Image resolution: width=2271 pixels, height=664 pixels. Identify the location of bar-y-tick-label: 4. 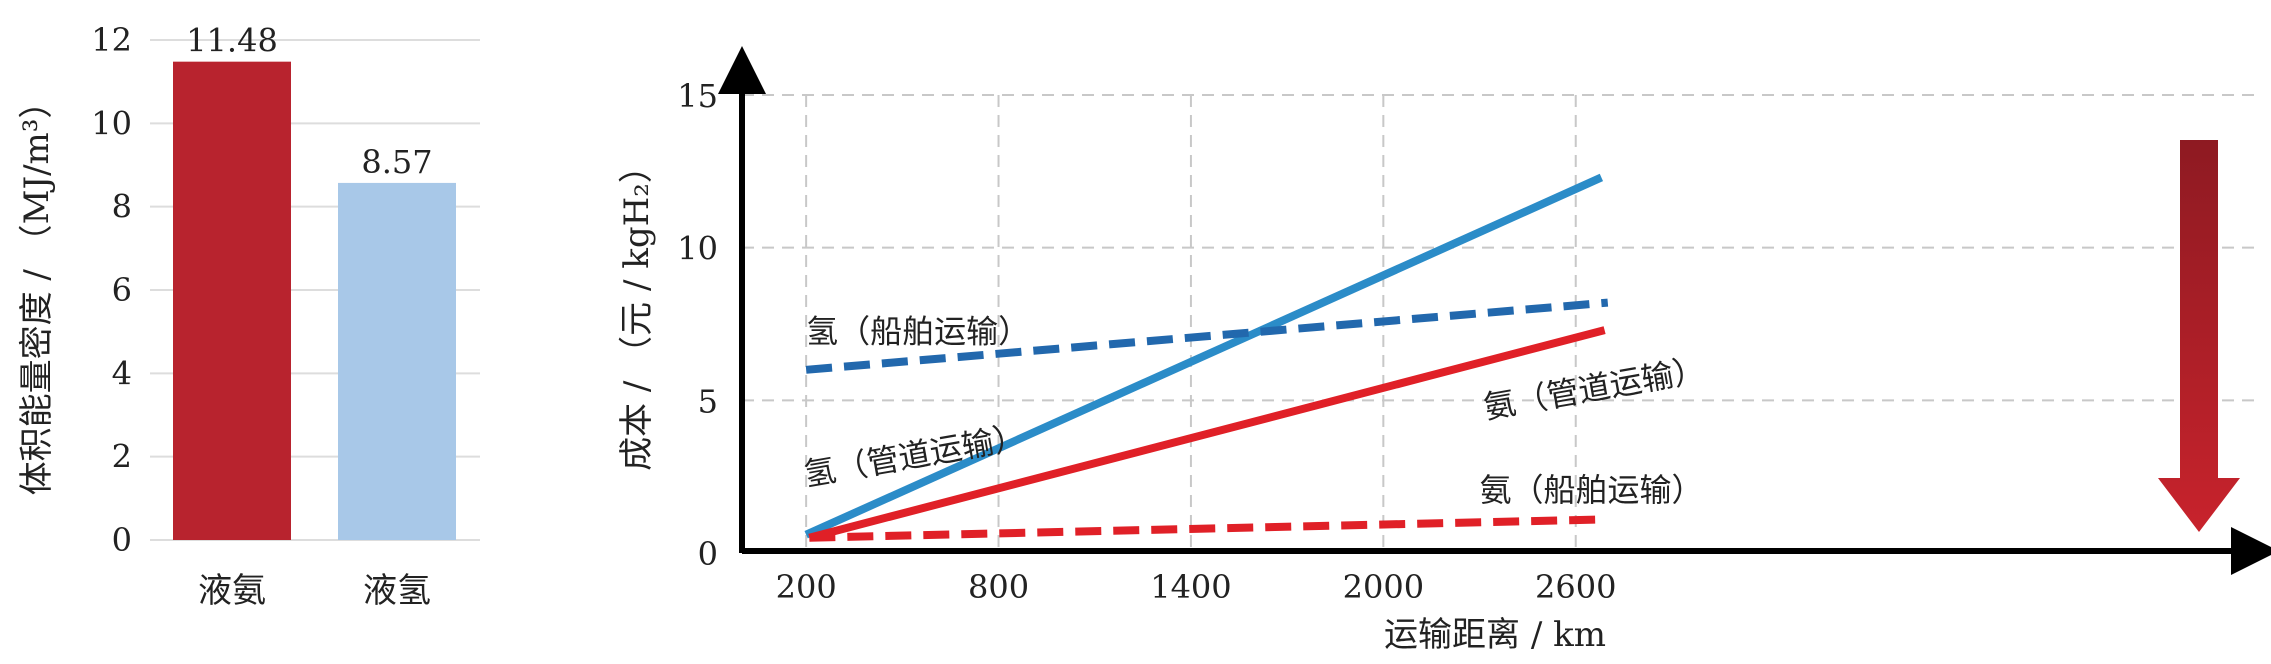
(122, 373).